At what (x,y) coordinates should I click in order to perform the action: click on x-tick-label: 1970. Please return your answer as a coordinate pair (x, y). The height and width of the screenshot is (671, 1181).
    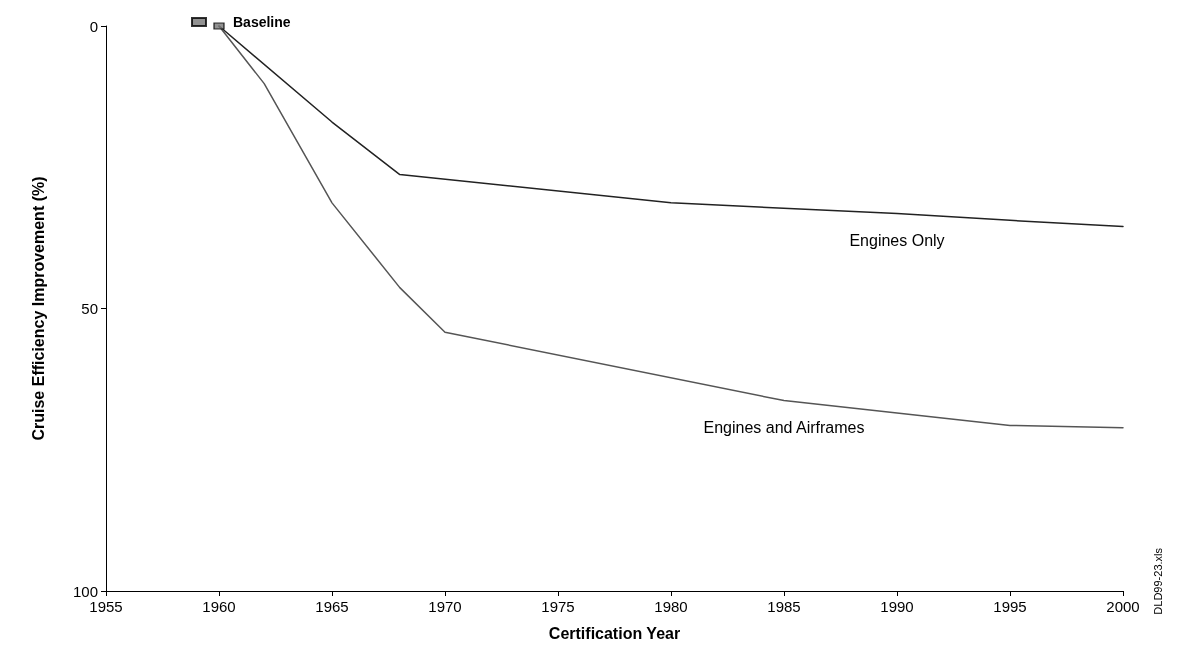
    Looking at the image, I should click on (445, 606).